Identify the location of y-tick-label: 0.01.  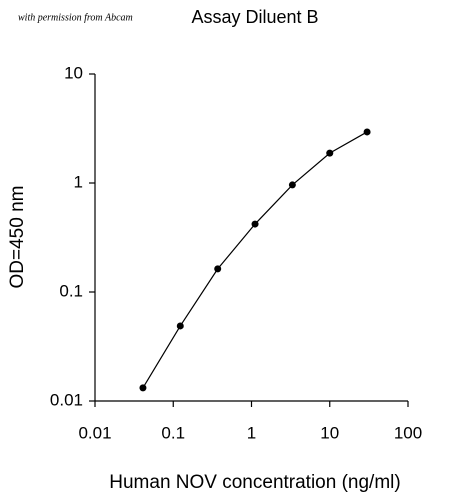
(66, 399).